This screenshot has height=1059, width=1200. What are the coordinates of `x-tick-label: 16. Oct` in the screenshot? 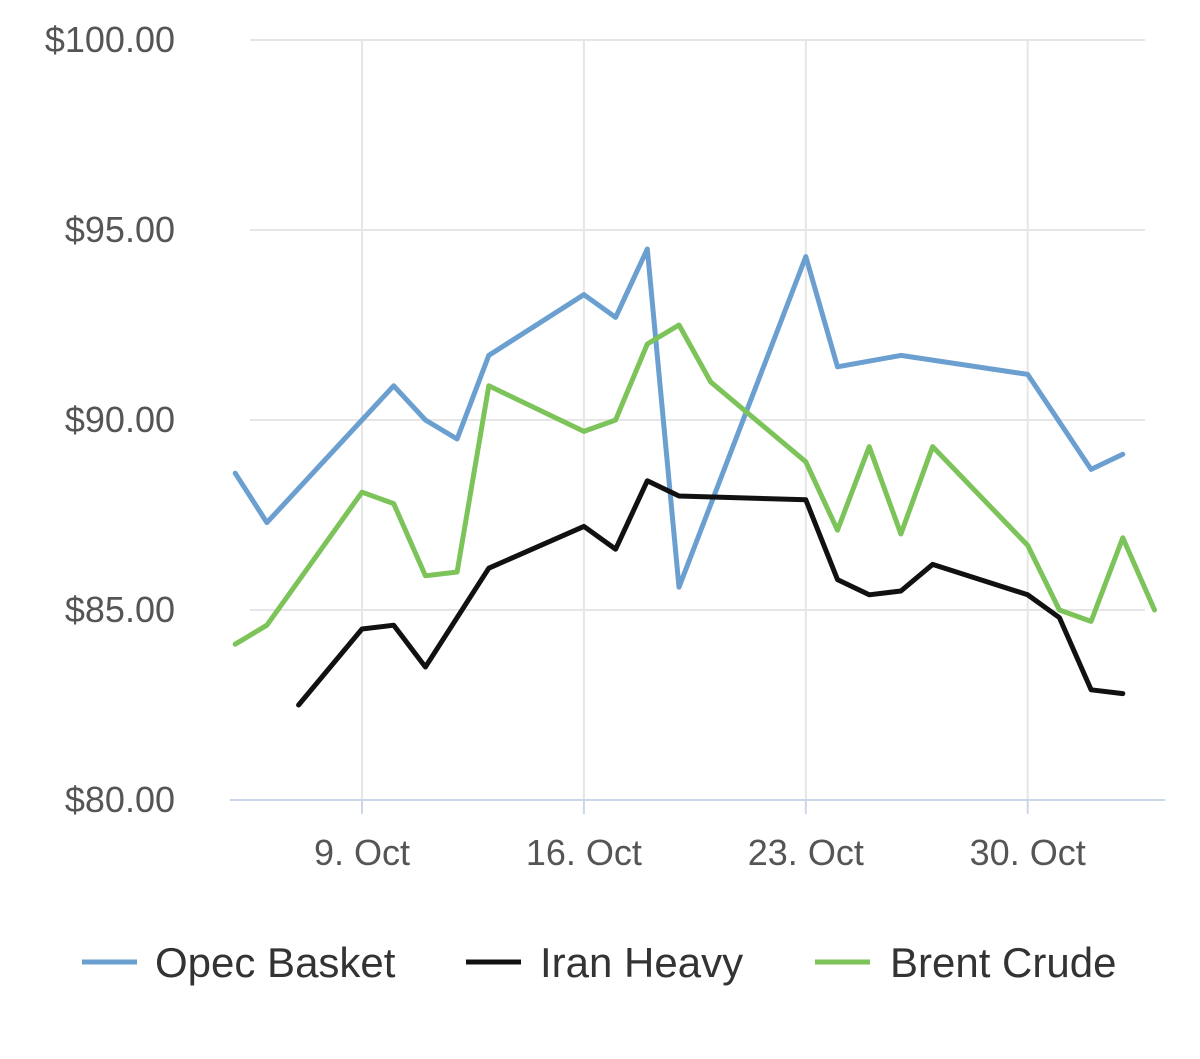 It's located at (584, 852).